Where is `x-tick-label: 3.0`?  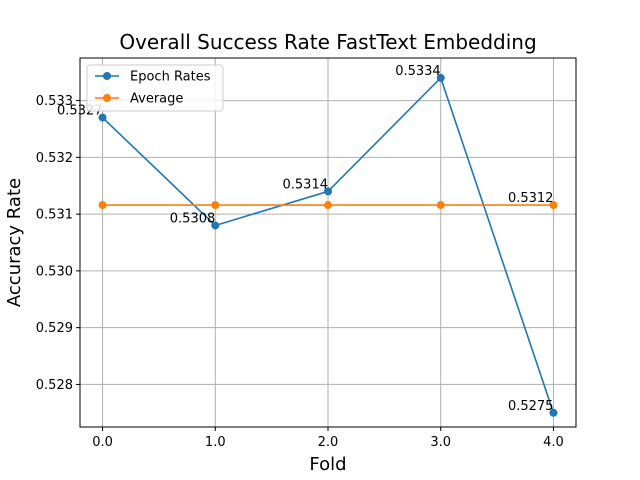
x-tick-label: 3.0 is located at coordinates (440, 442).